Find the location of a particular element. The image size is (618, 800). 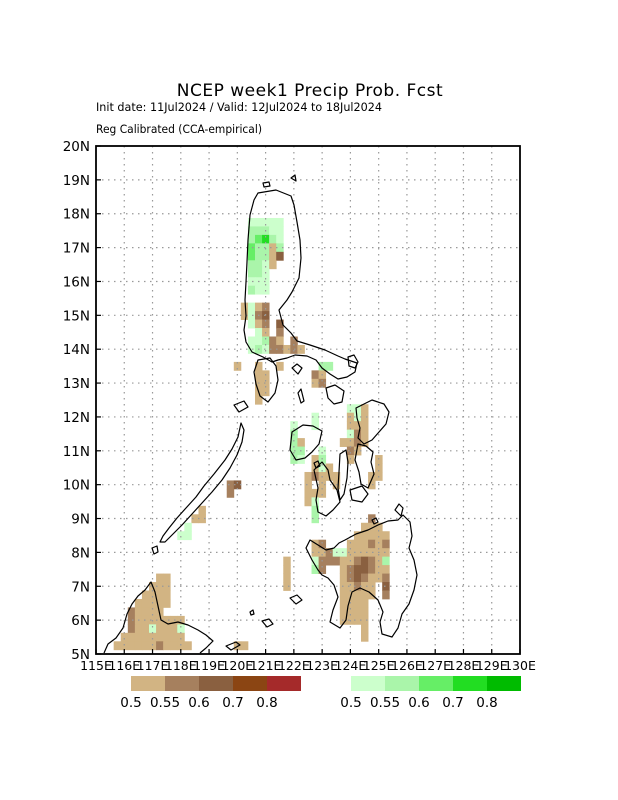

lat-tick-label: 7N is located at coordinates (80, 587).